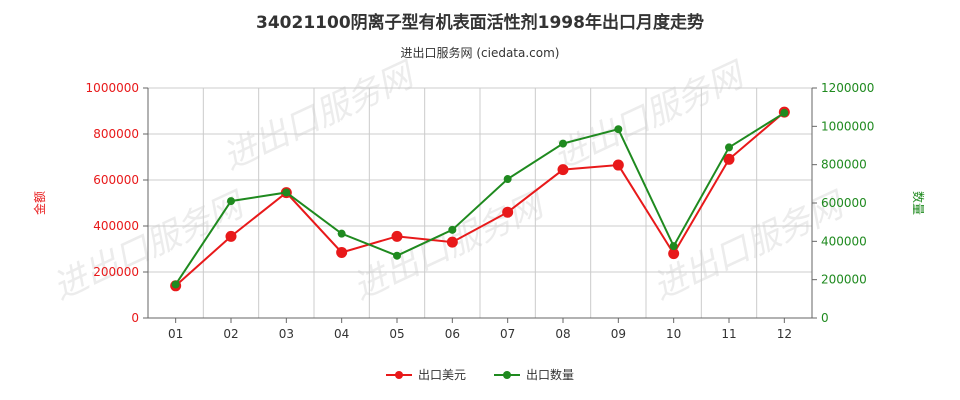 This screenshot has width=960, height=400. I want to click on x-tick-label: 09, so click(618, 334).